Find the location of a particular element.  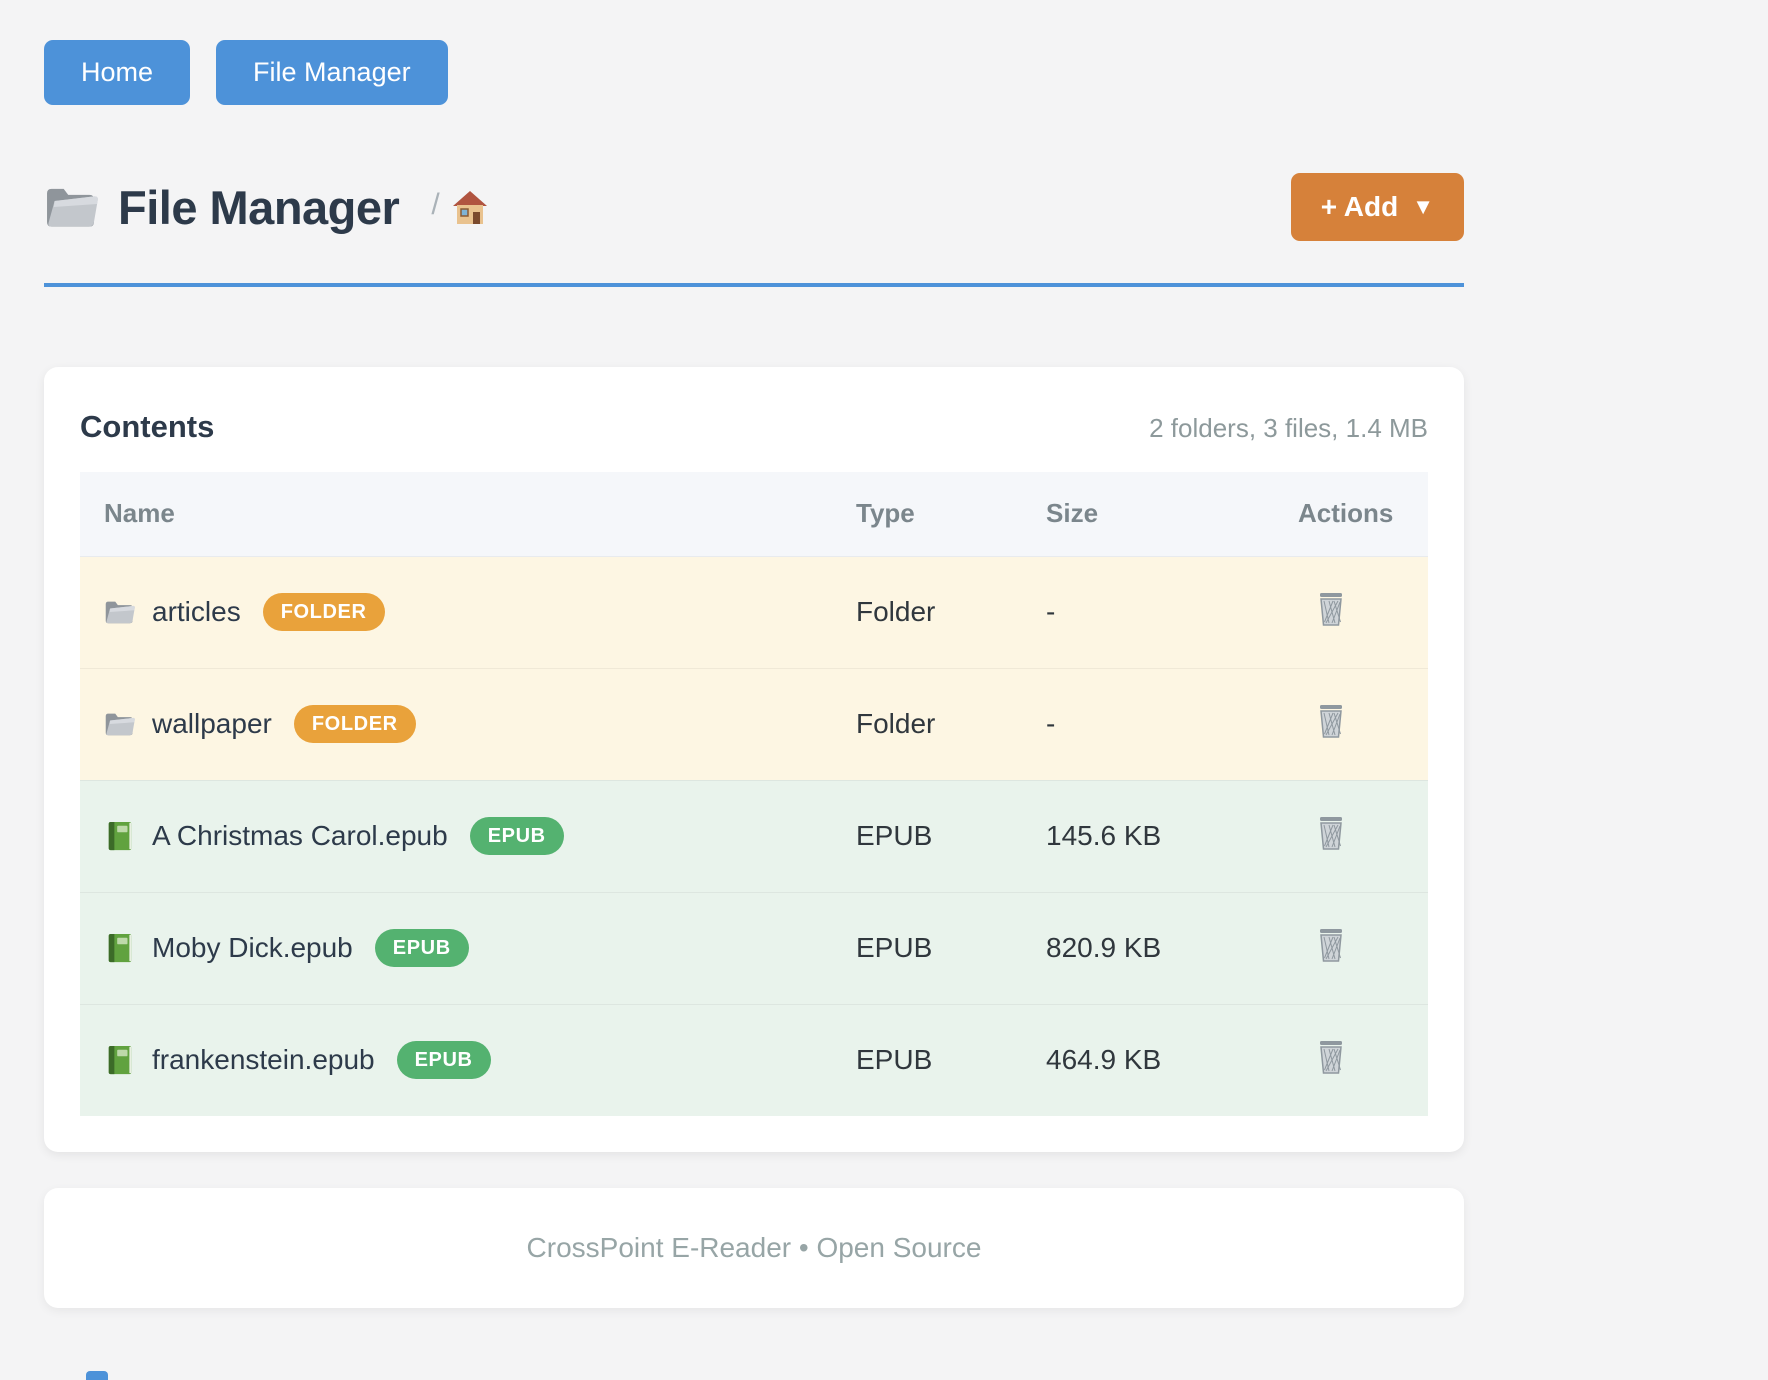

add-button-label: + Add is located at coordinates (1359, 206).